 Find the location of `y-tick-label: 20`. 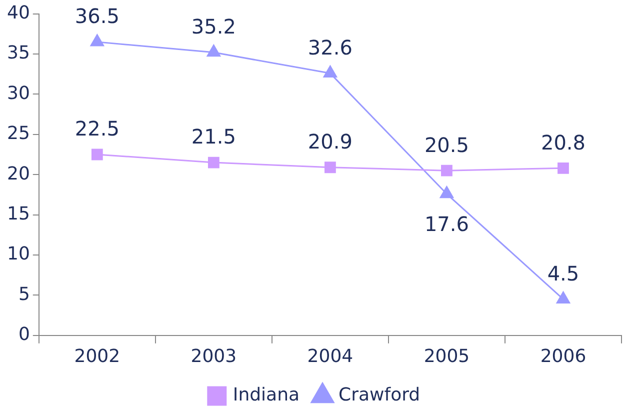

y-tick-label: 20 is located at coordinates (18, 173).